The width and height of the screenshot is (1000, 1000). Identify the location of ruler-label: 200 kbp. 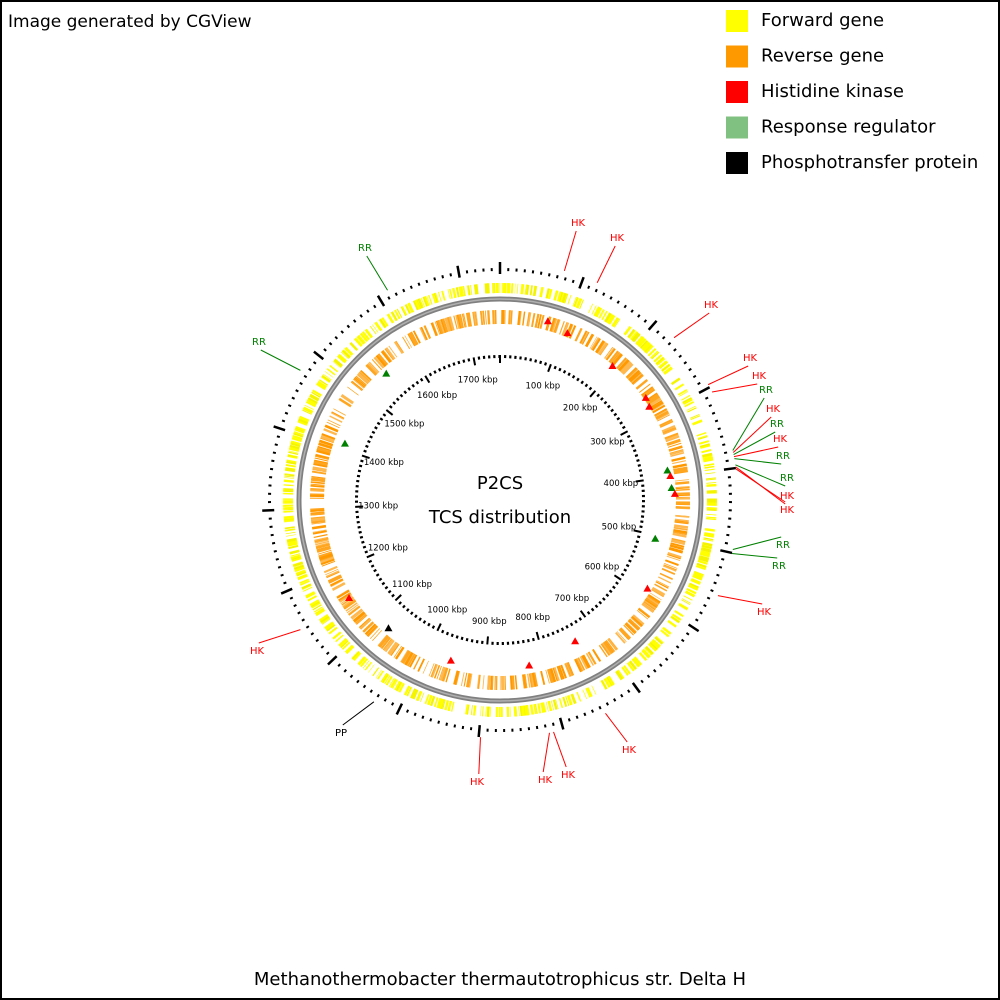
(580, 409).